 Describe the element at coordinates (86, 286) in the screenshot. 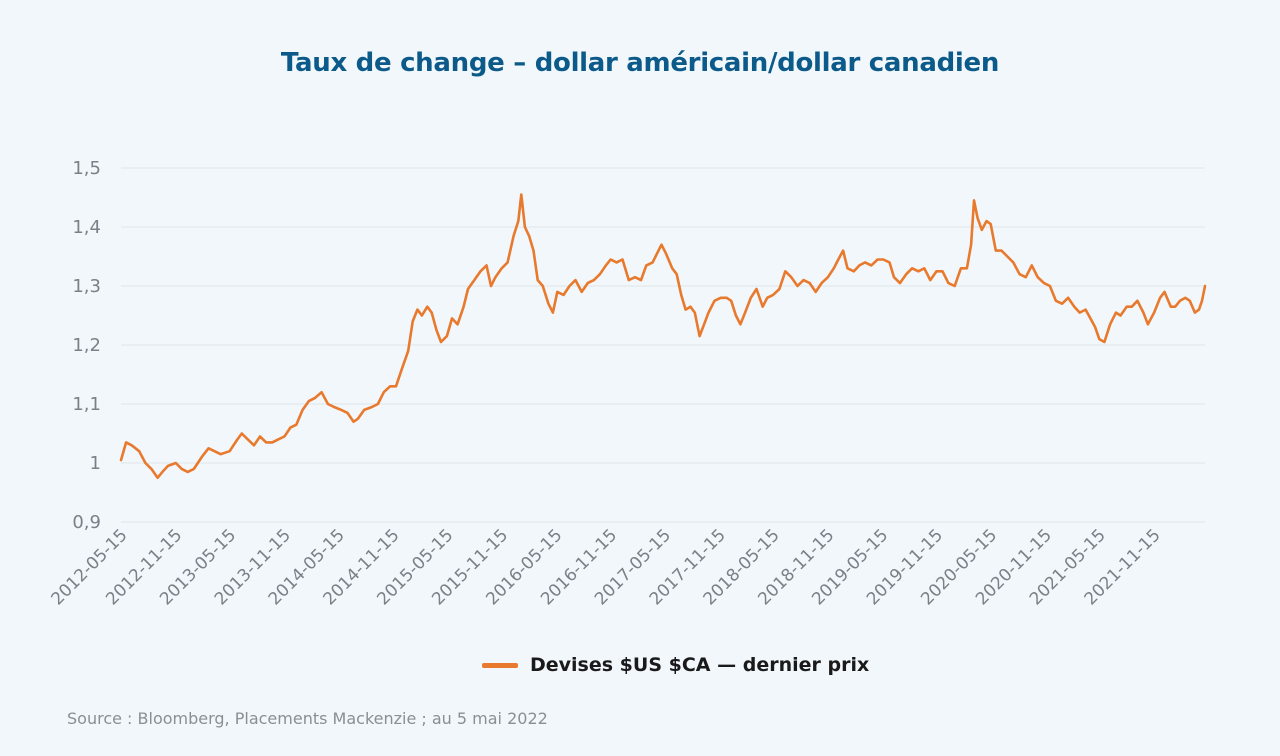

I see `y-tick-label: 1,3` at that location.